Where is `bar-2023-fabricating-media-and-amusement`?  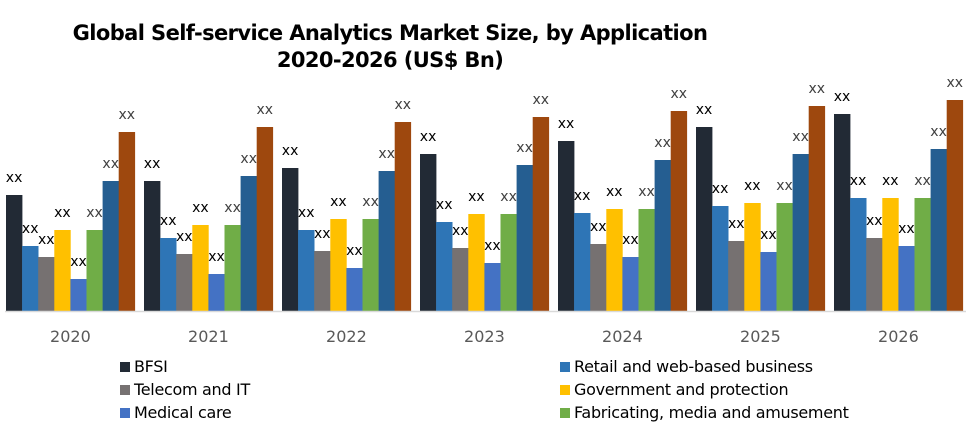
bar-2023-fabricating-media-and-amusement is located at coordinates (508, 262).